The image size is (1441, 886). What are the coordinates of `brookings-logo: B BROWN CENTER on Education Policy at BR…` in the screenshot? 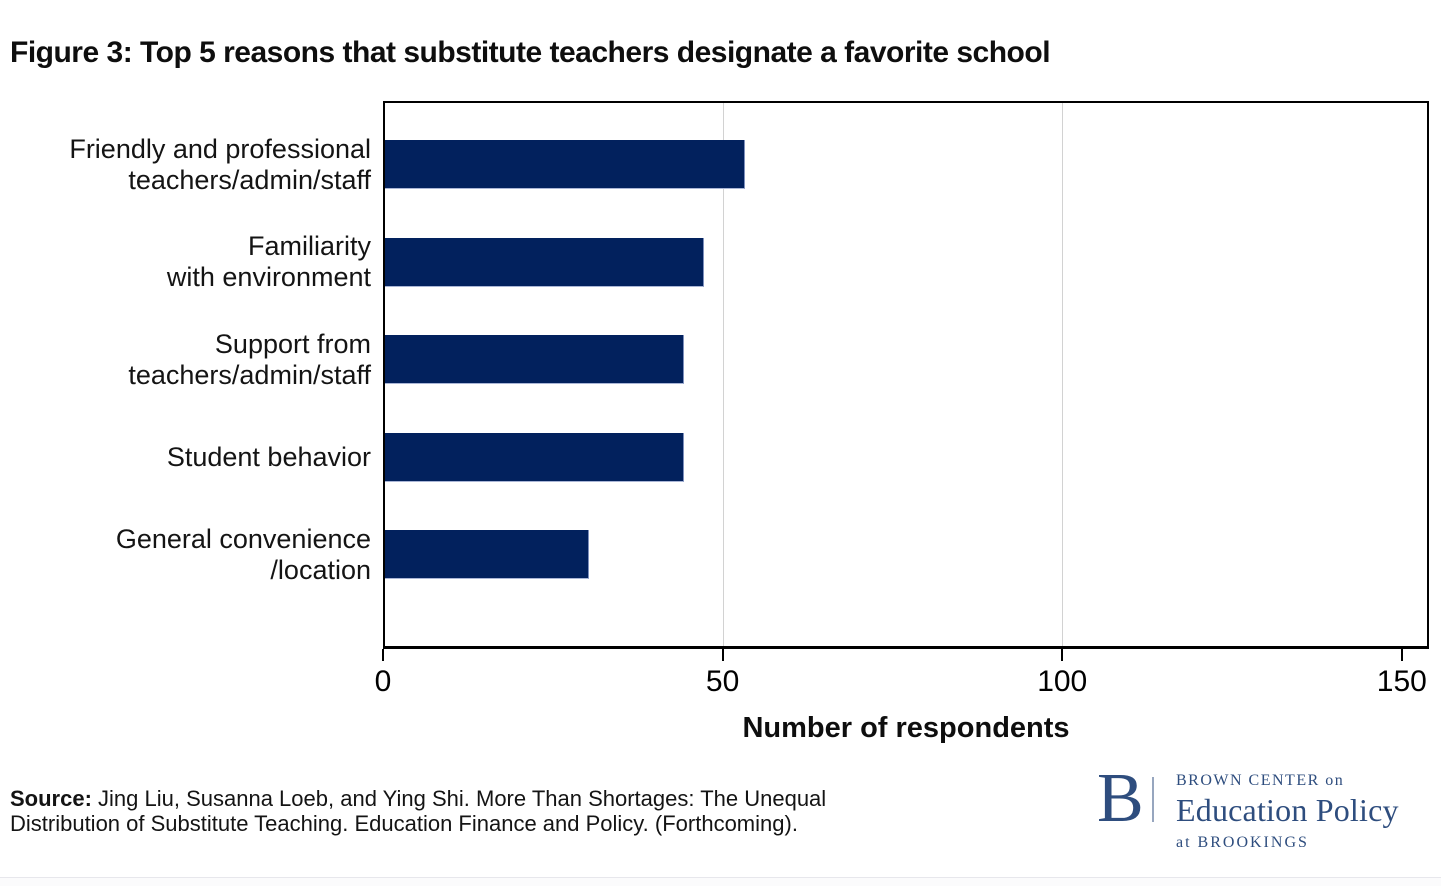 It's located at (1262, 808).